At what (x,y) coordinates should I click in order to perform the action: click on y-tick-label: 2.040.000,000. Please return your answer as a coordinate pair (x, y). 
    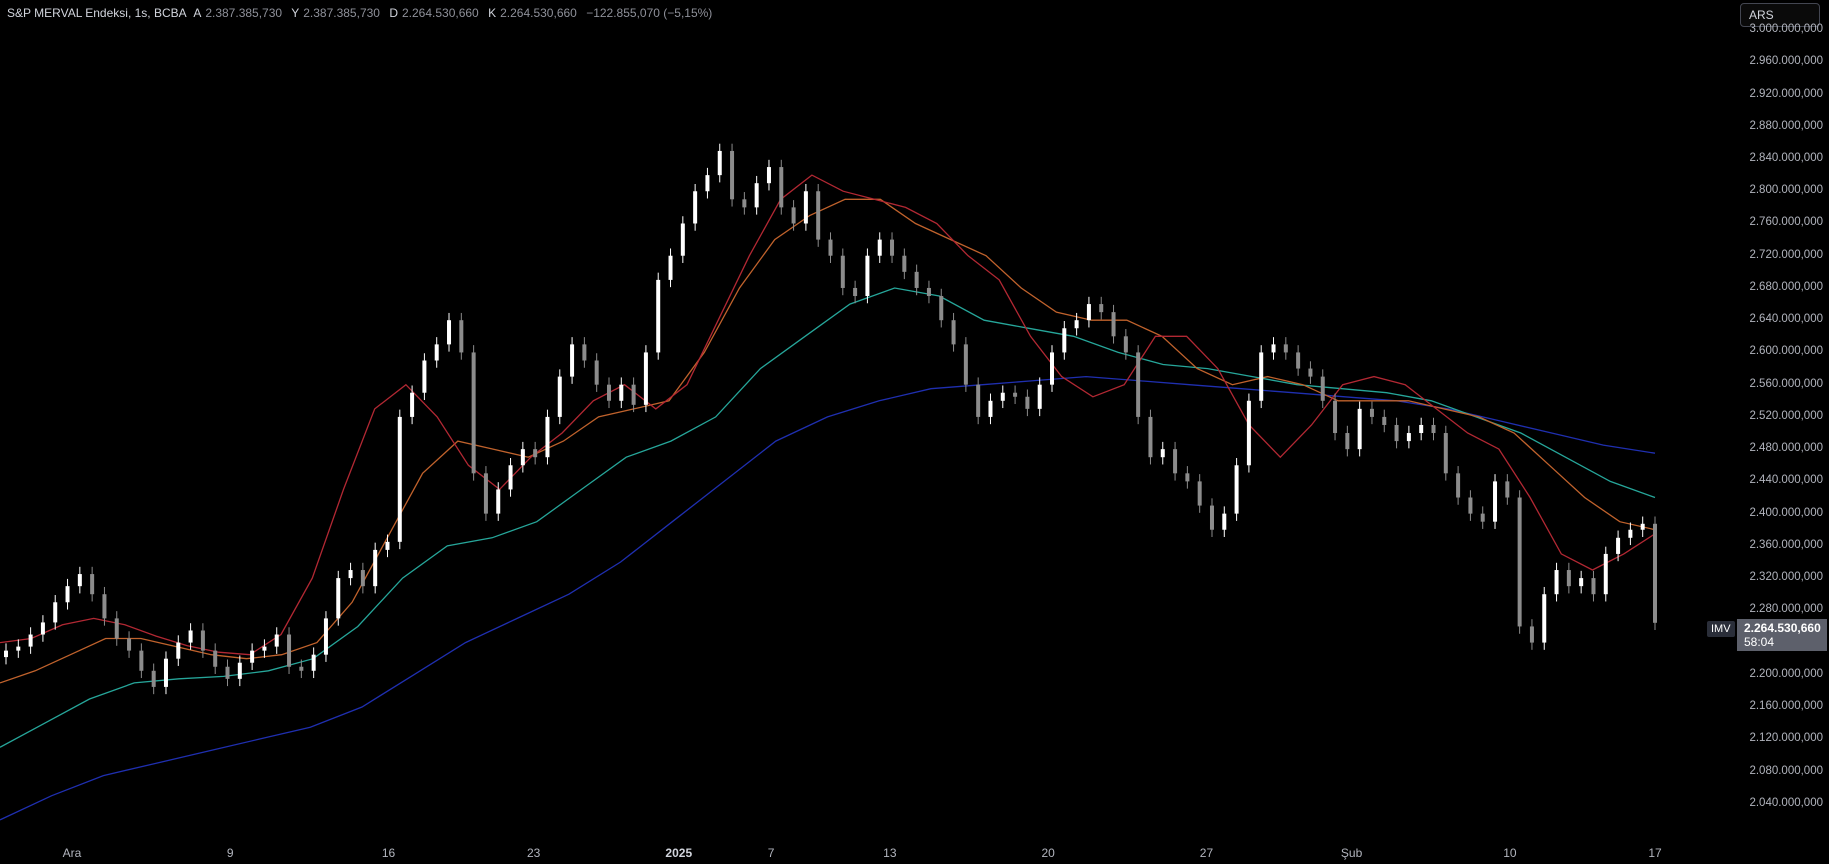
    Looking at the image, I should click on (1786, 802).